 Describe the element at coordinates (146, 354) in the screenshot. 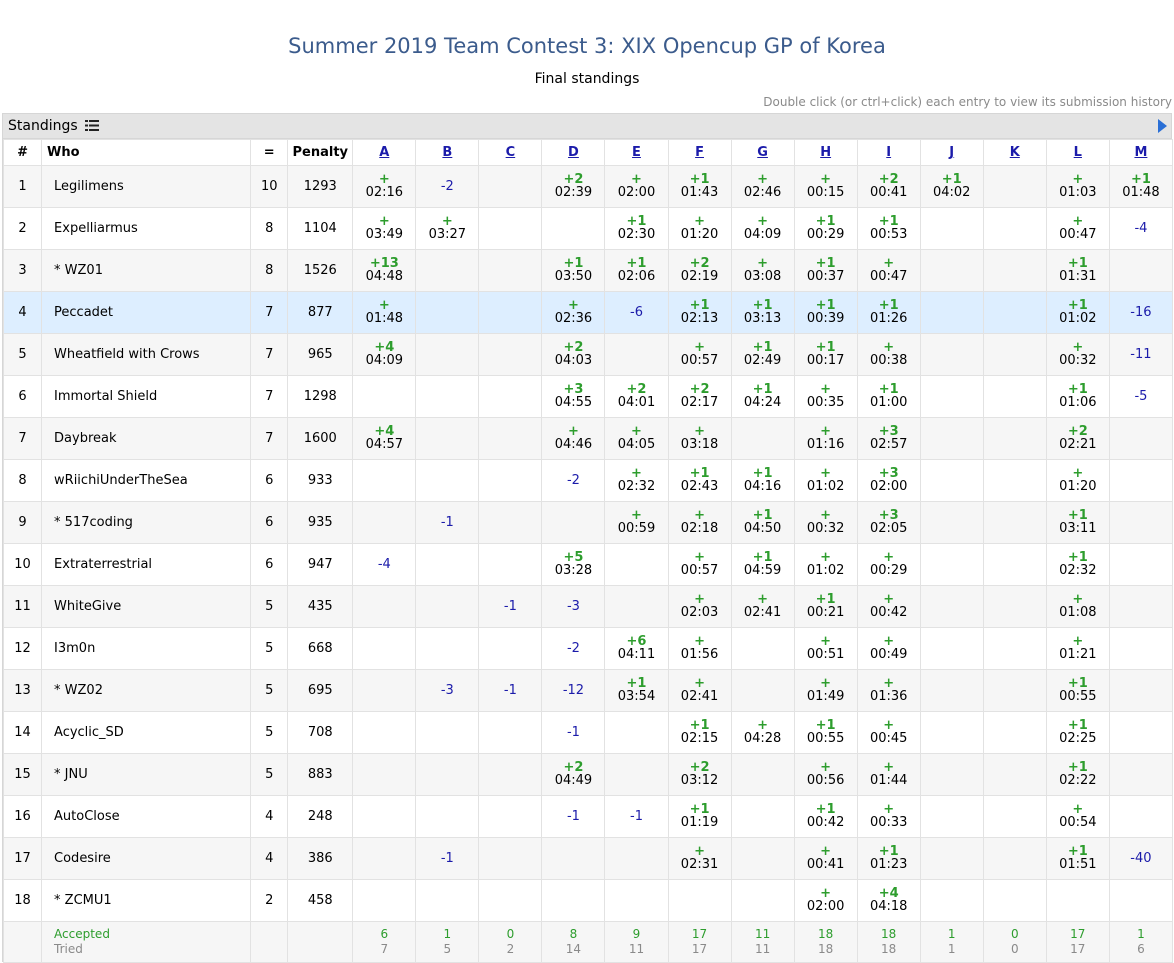

I see `team-name: Wheatfield with Crows` at that location.